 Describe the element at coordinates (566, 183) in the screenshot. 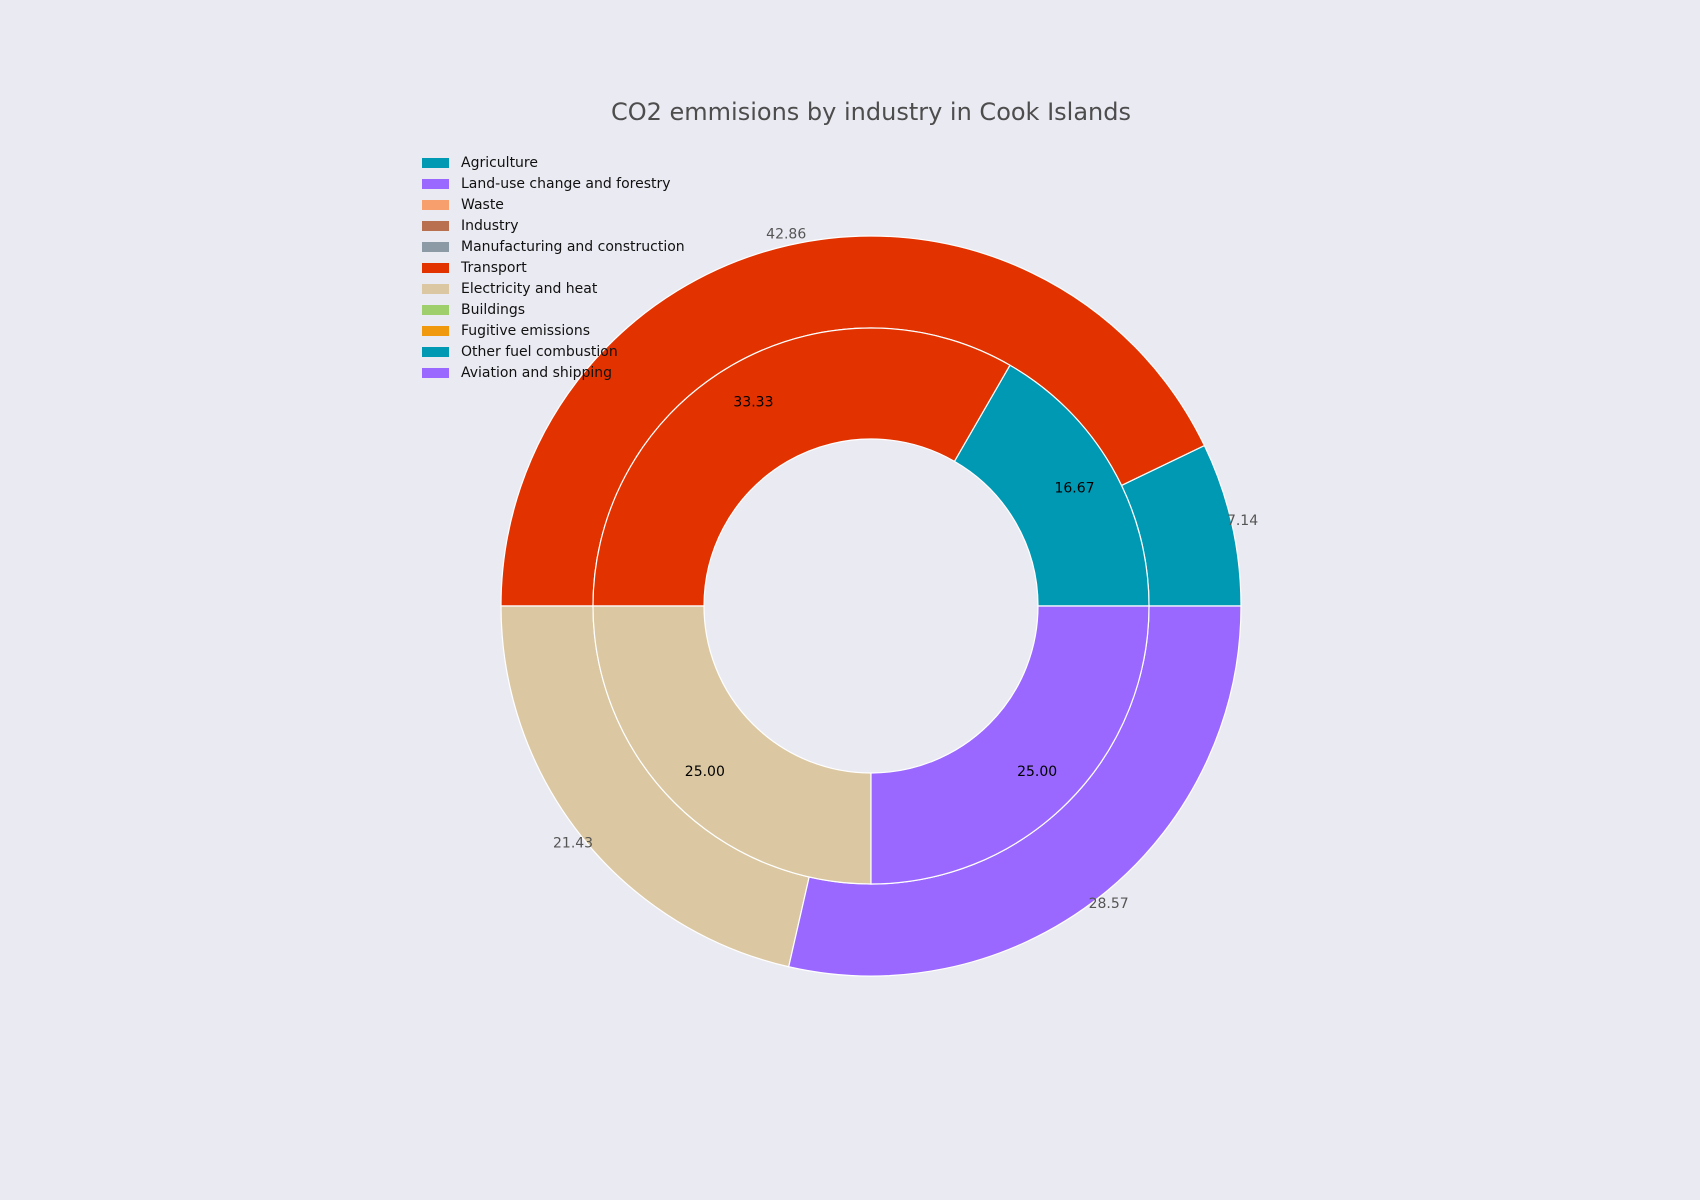

I see `legend-label: Land-use change and forestry` at that location.